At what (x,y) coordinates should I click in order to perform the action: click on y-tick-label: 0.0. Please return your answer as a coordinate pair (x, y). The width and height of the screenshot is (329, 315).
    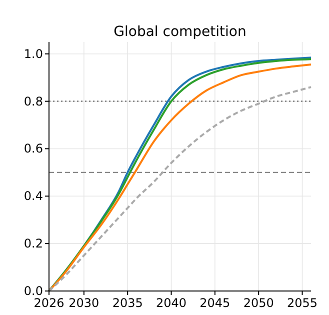
    Looking at the image, I should click on (33, 291).